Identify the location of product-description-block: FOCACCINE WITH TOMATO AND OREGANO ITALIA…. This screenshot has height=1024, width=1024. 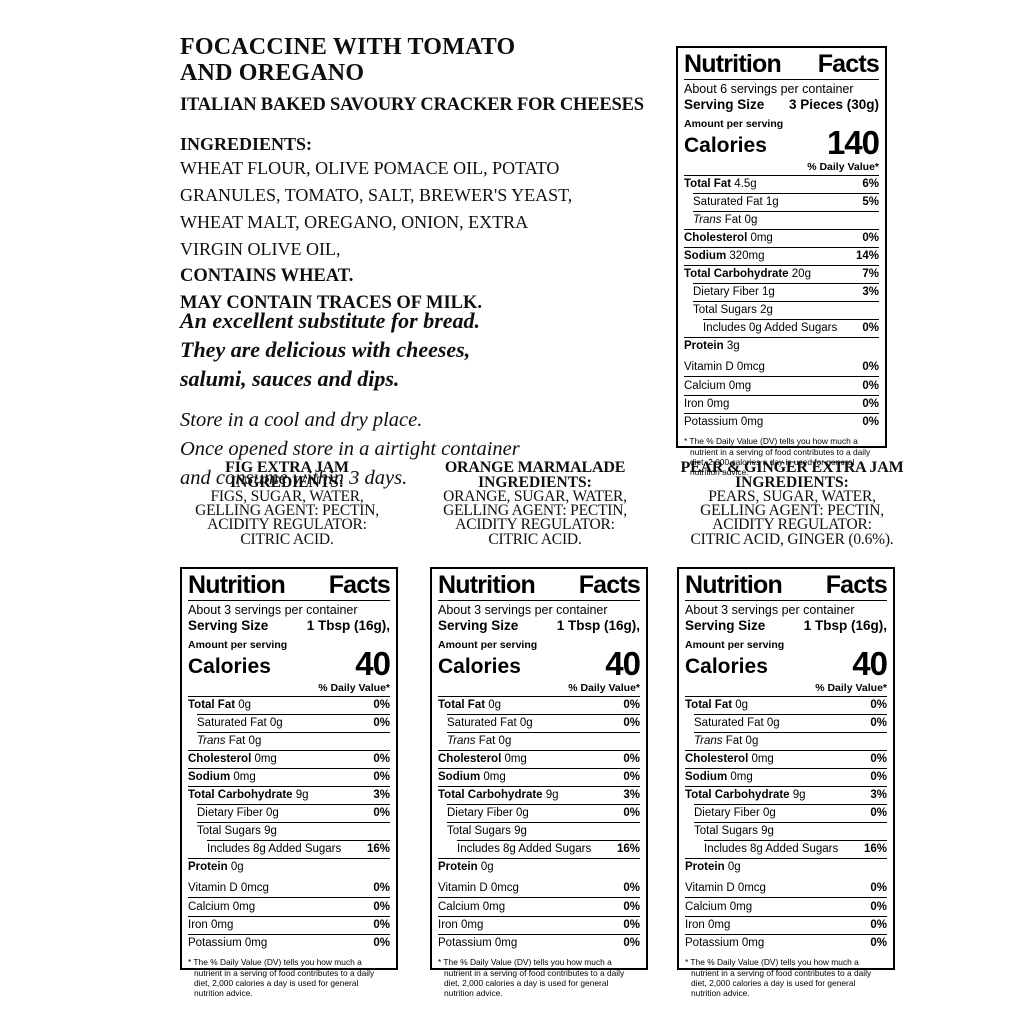
(415, 175).